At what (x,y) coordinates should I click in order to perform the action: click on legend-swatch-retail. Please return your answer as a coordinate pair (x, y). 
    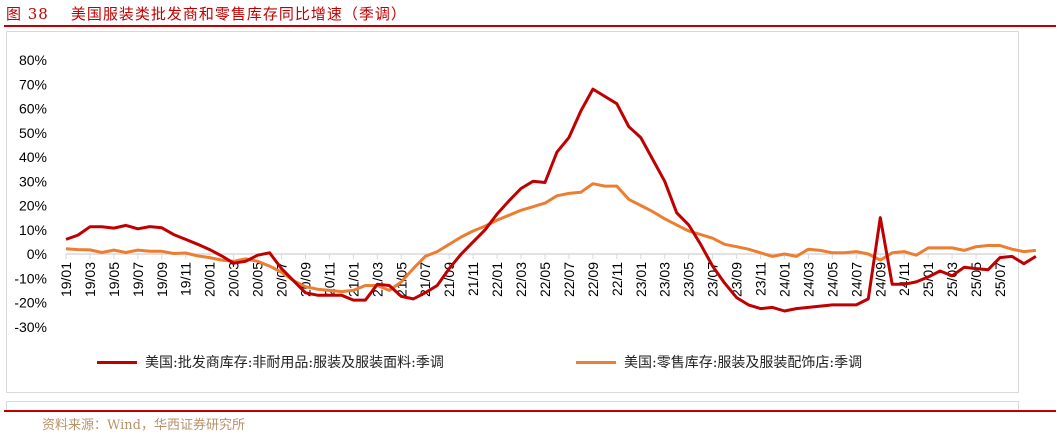
    Looking at the image, I should click on (596, 362).